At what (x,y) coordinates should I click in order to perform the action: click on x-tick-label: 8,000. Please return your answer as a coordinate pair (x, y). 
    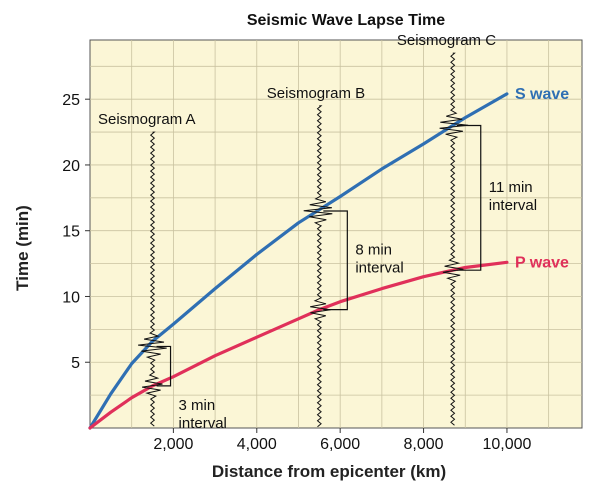
    Looking at the image, I should click on (424, 444).